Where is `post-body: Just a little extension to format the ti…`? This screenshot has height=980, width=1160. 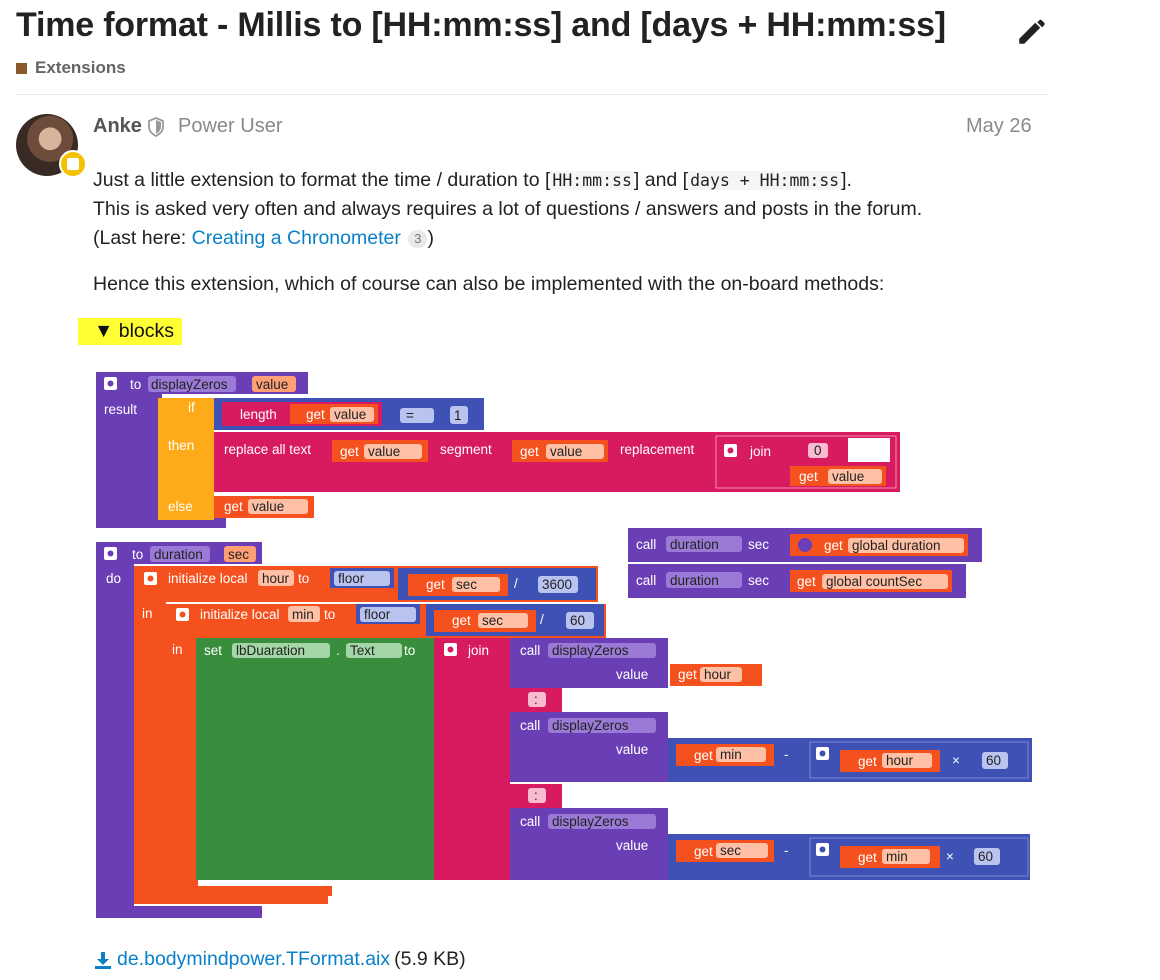
post-body: Just a little extension to format the ti… is located at coordinates (573, 209).